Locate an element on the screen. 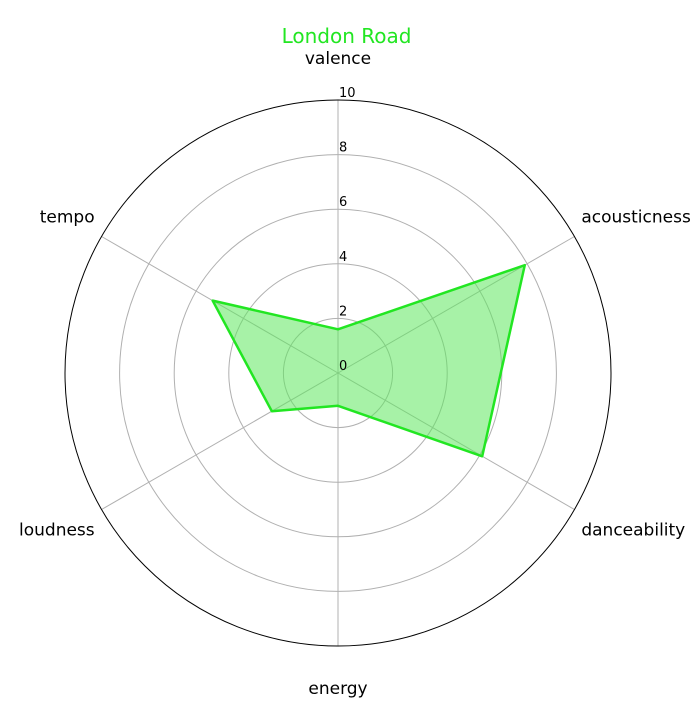 The height and width of the screenshot is (721, 693). axis-label-danceability: danceability is located at coordinates (633, 531).